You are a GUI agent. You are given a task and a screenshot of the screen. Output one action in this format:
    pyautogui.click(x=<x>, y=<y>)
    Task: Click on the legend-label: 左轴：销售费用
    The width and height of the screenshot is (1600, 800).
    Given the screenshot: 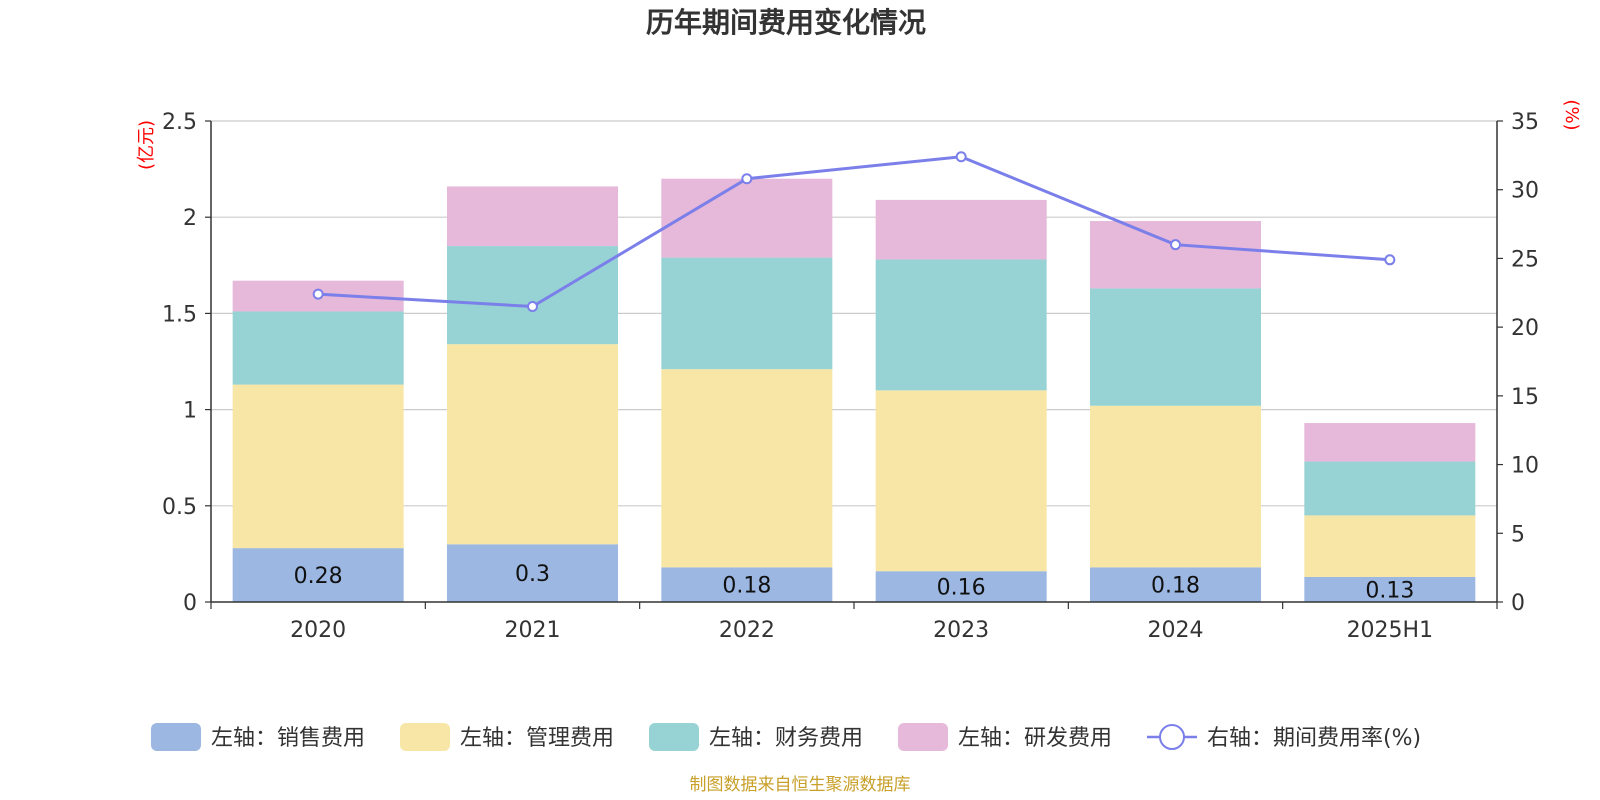 What is the action you would take?
    pyautogui.click(x=288, y=738)
    